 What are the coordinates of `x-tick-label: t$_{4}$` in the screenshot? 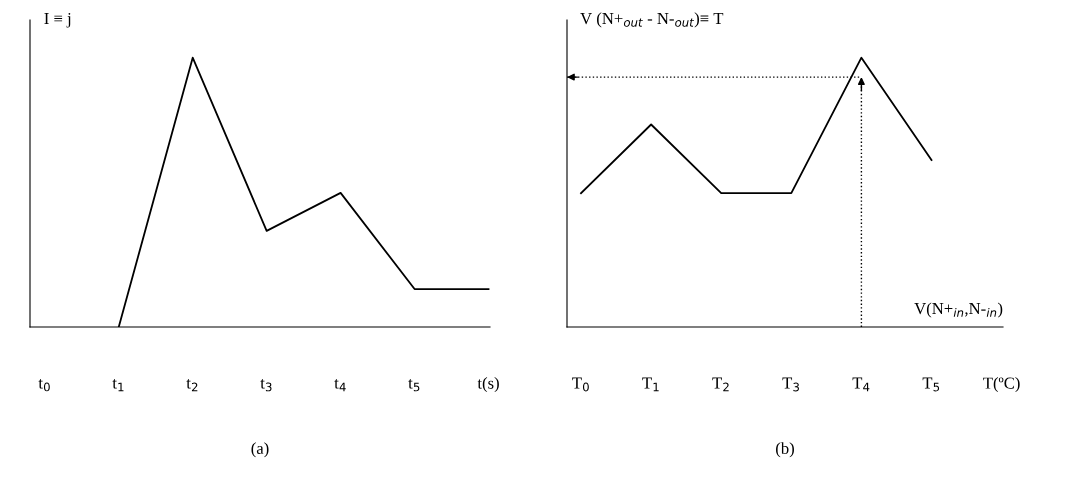 It's located at (340, 385).